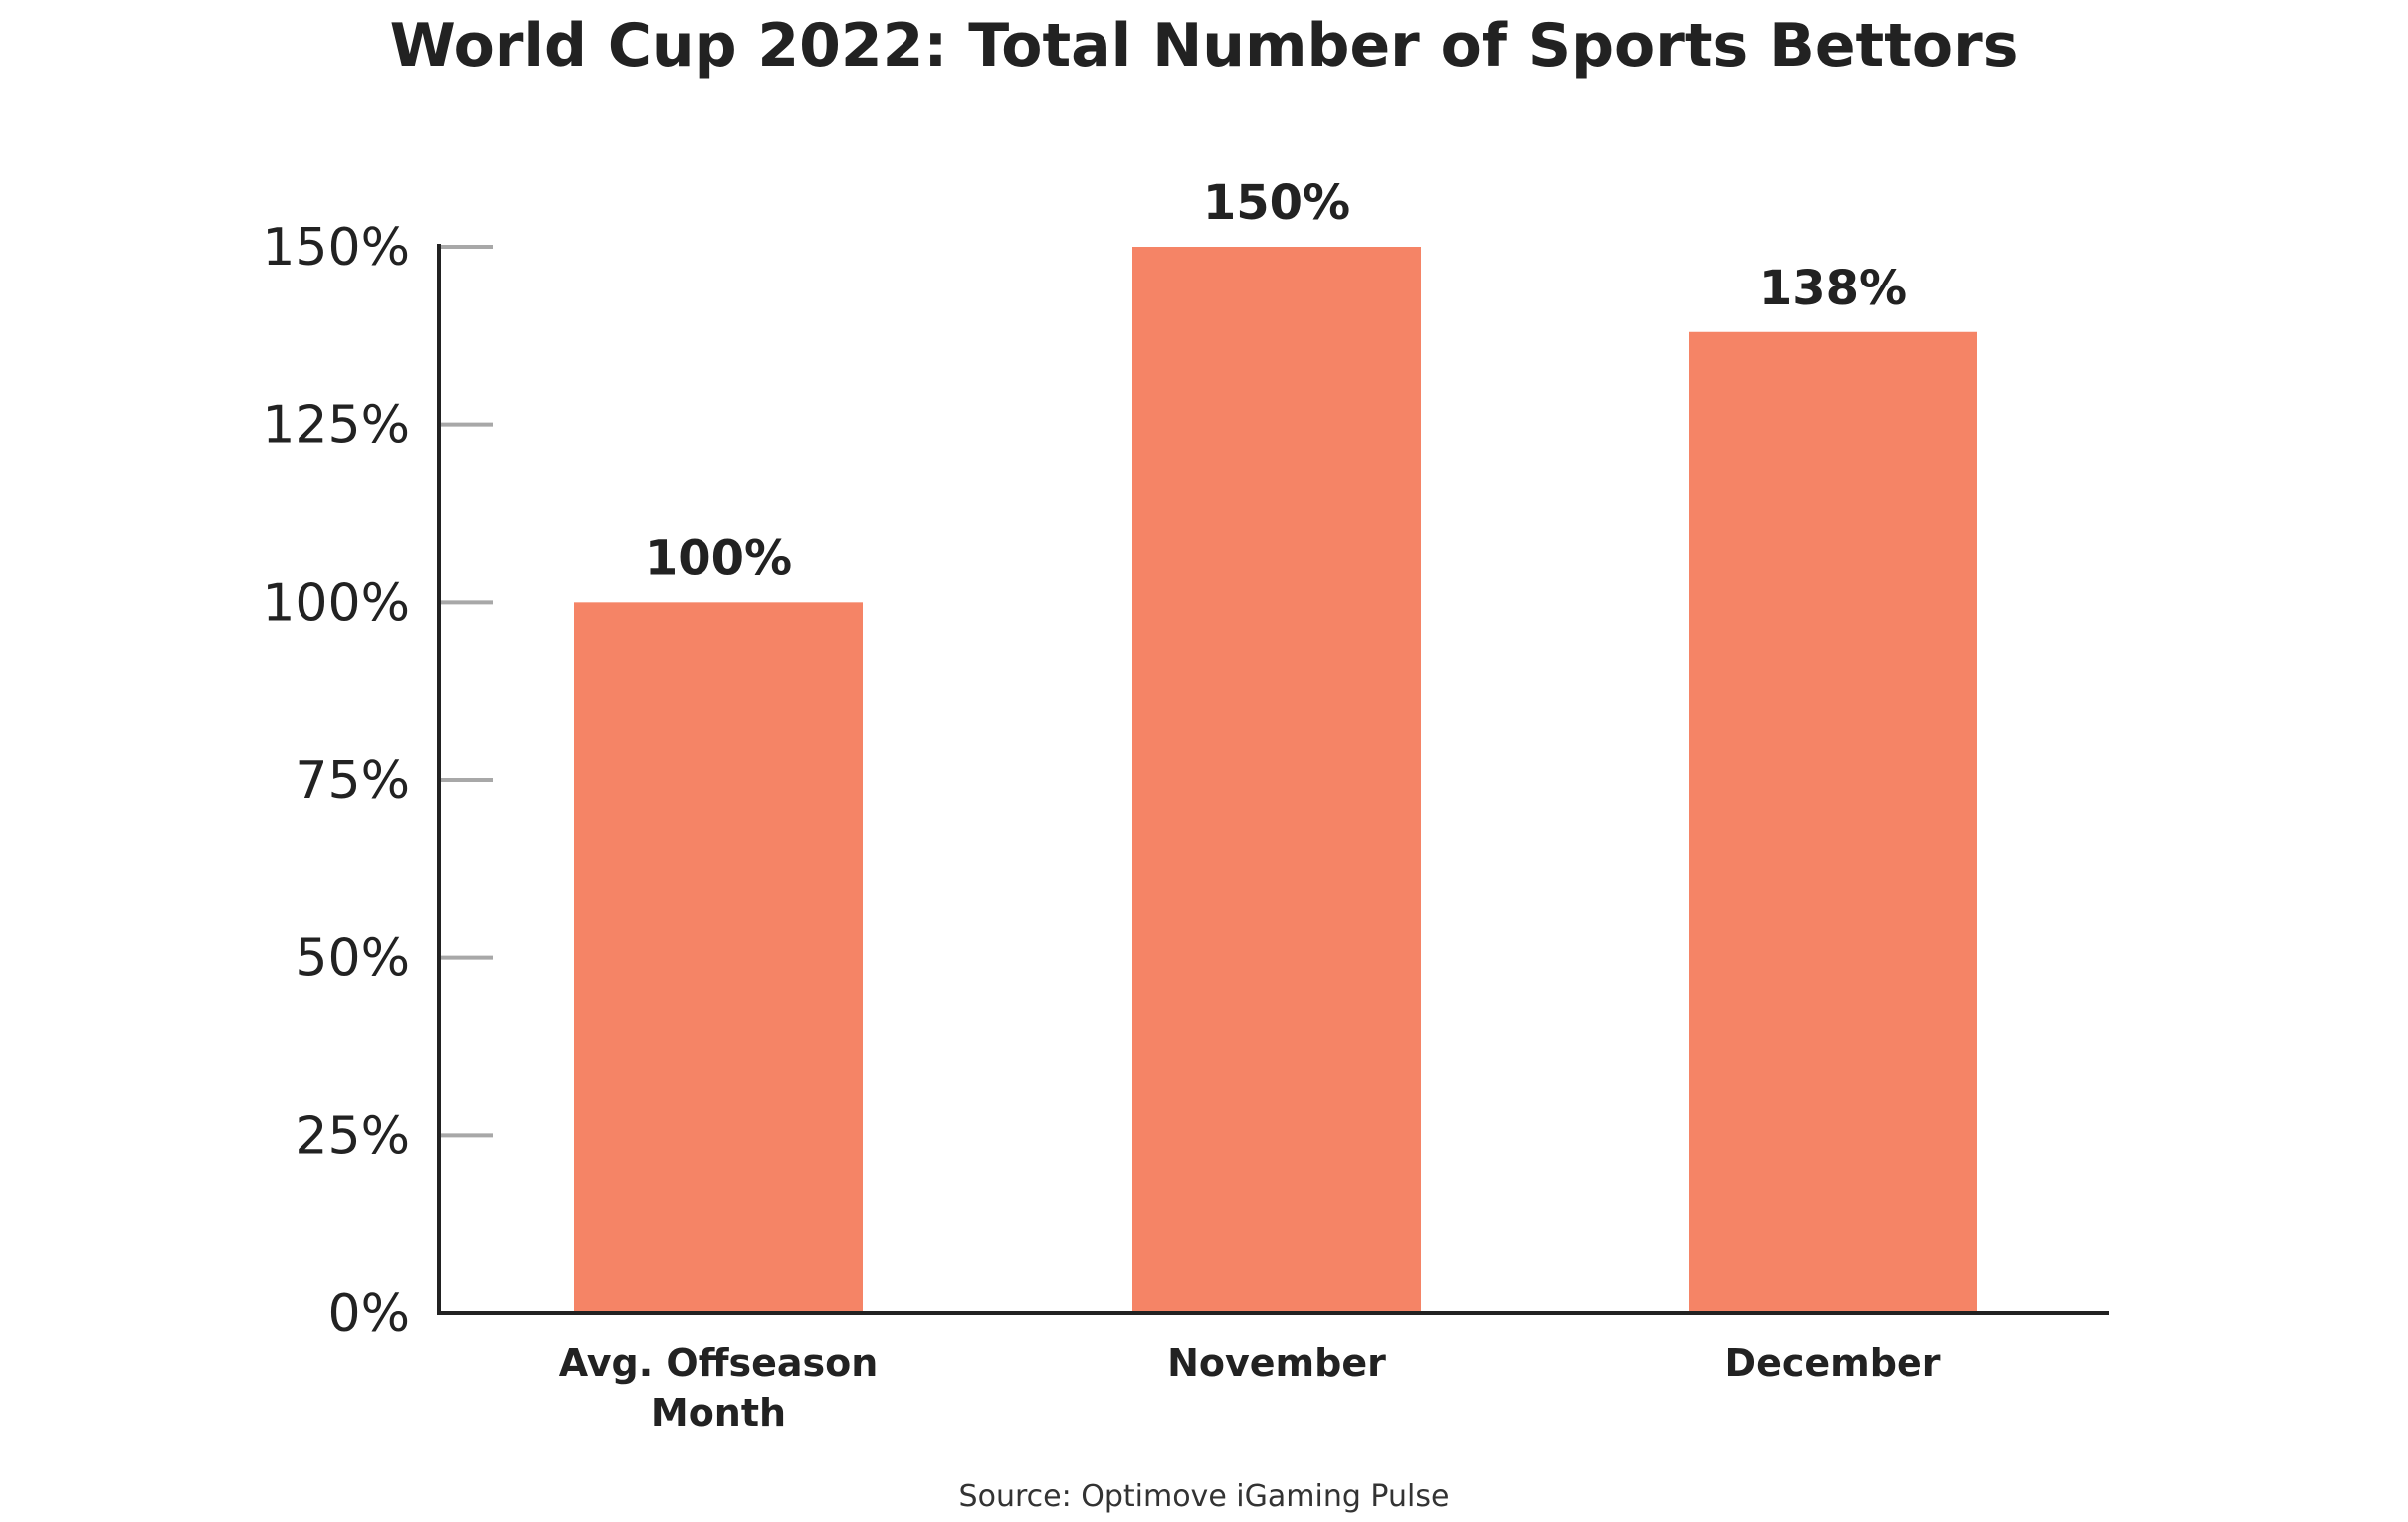 The height and width of the screenshot is (1522, 2408). What do you see at coordinates (336, 248) in the screenshot?
I see `y-tick-label: 150%` at bounding box center [336, 248].